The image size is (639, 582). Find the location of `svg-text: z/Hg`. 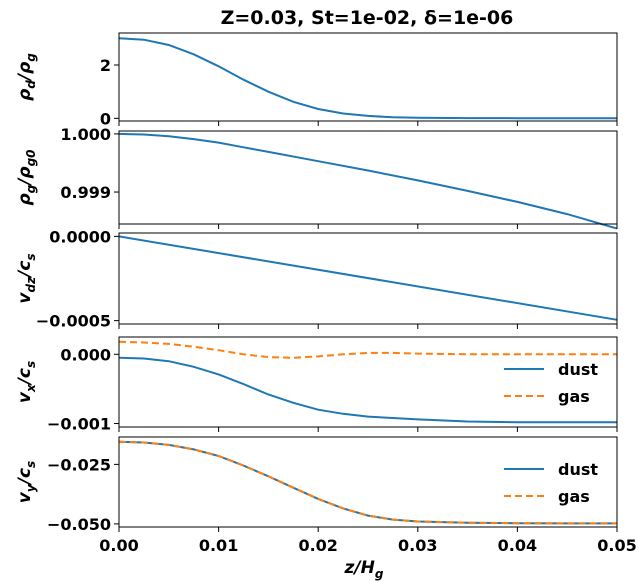

svg-text: z/Hg is located at coordinates (364, 569).